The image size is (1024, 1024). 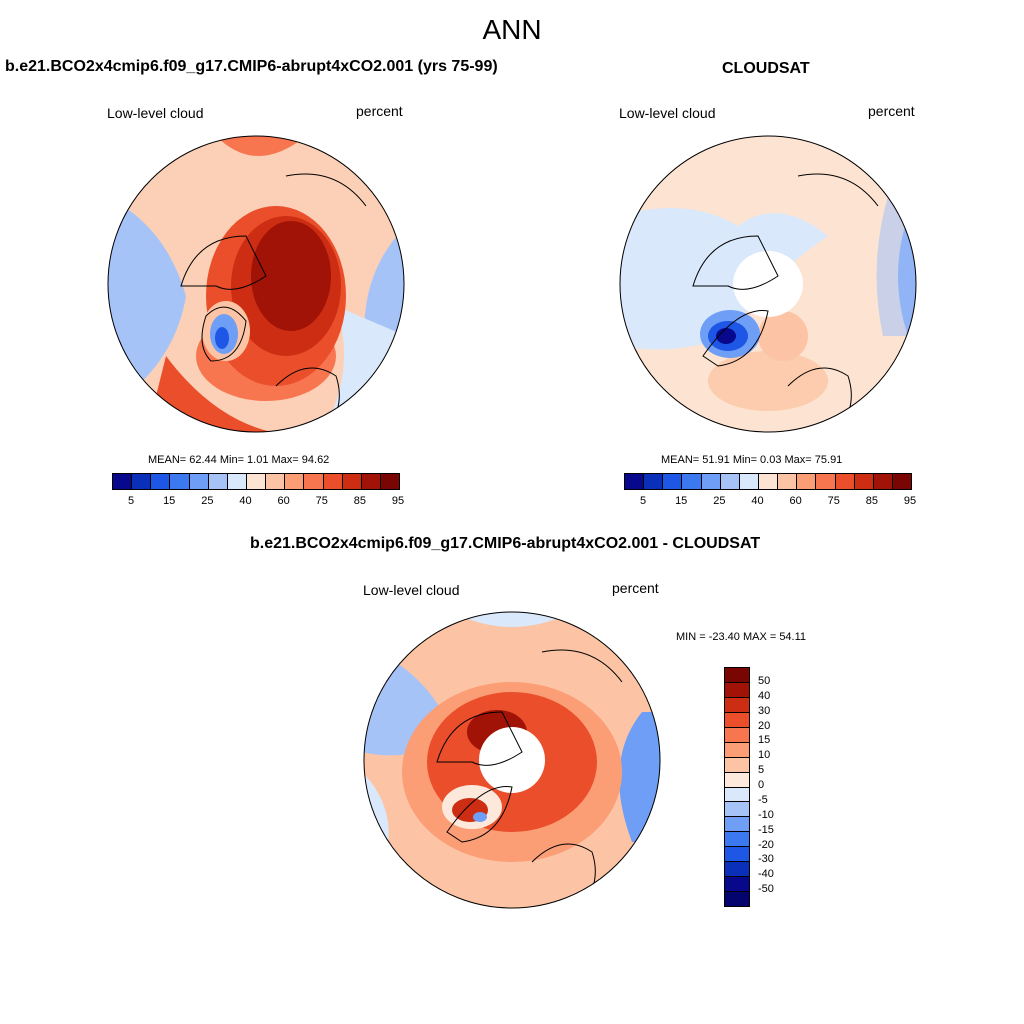 What do you see at coordinates (766, 874) in the screenshot?
I see `colorbar-tick-label: -40` at bounding box center [766, 874].